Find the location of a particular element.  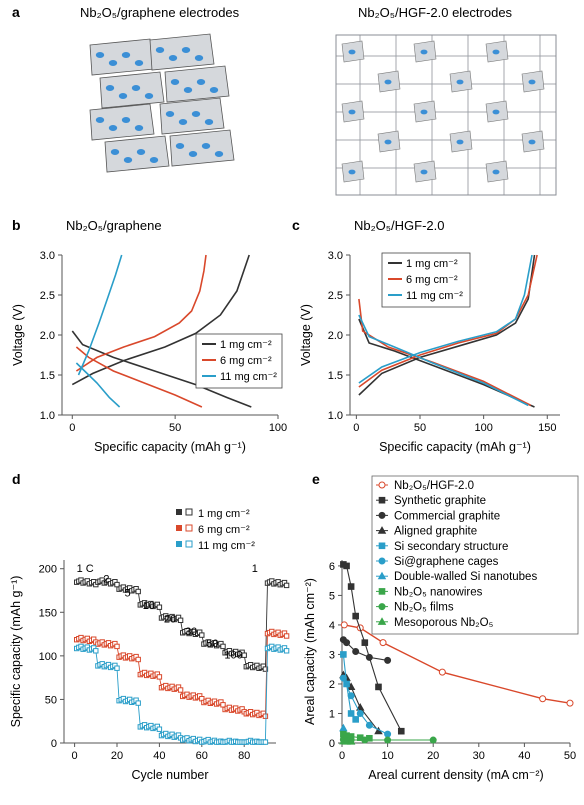

legend-label: Mesoporous Nb₂O₅ is located at coordinates (444, 623).